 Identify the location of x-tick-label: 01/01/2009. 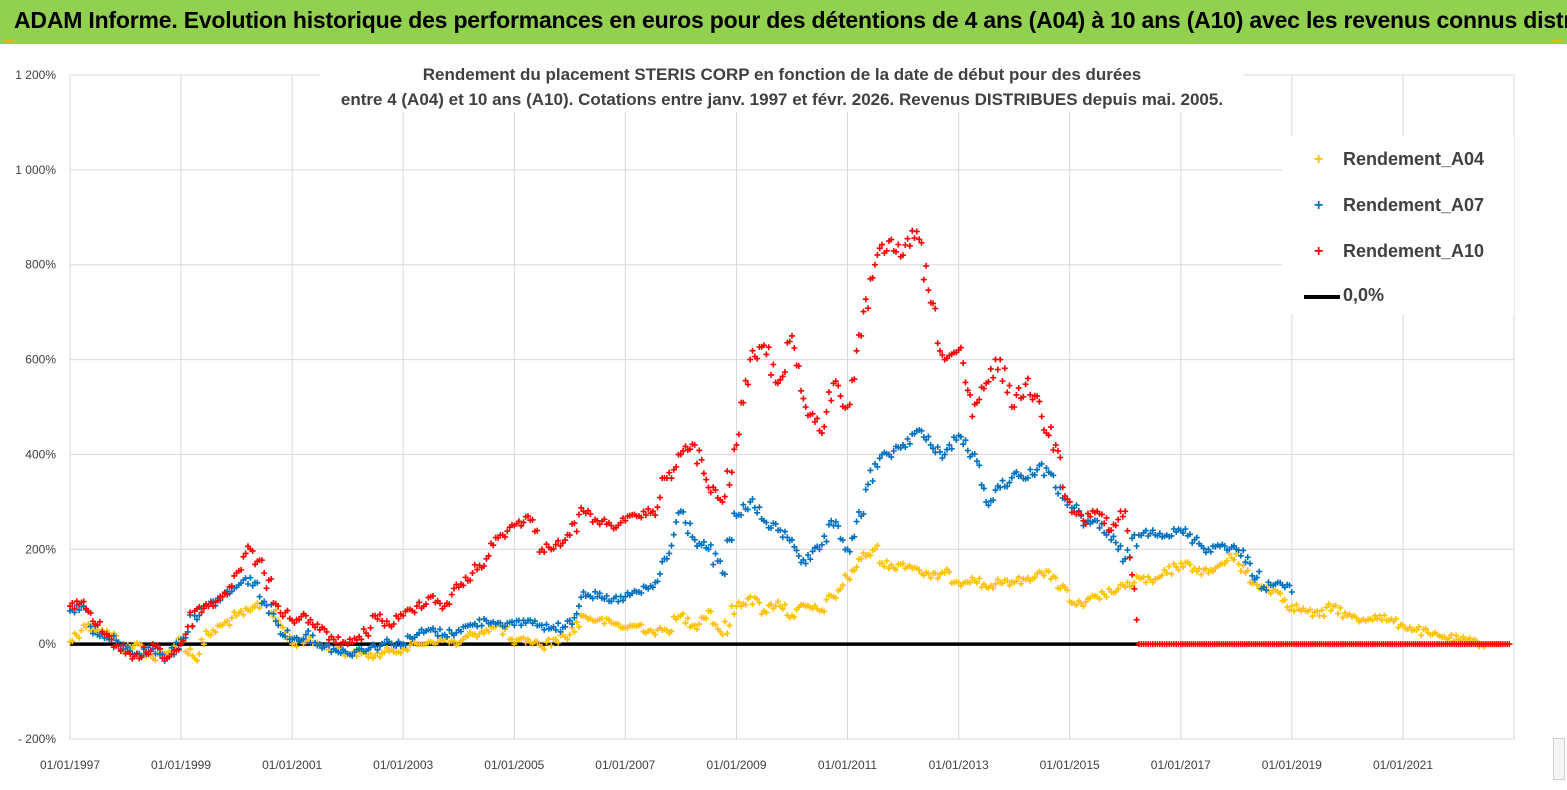
(736, 765).